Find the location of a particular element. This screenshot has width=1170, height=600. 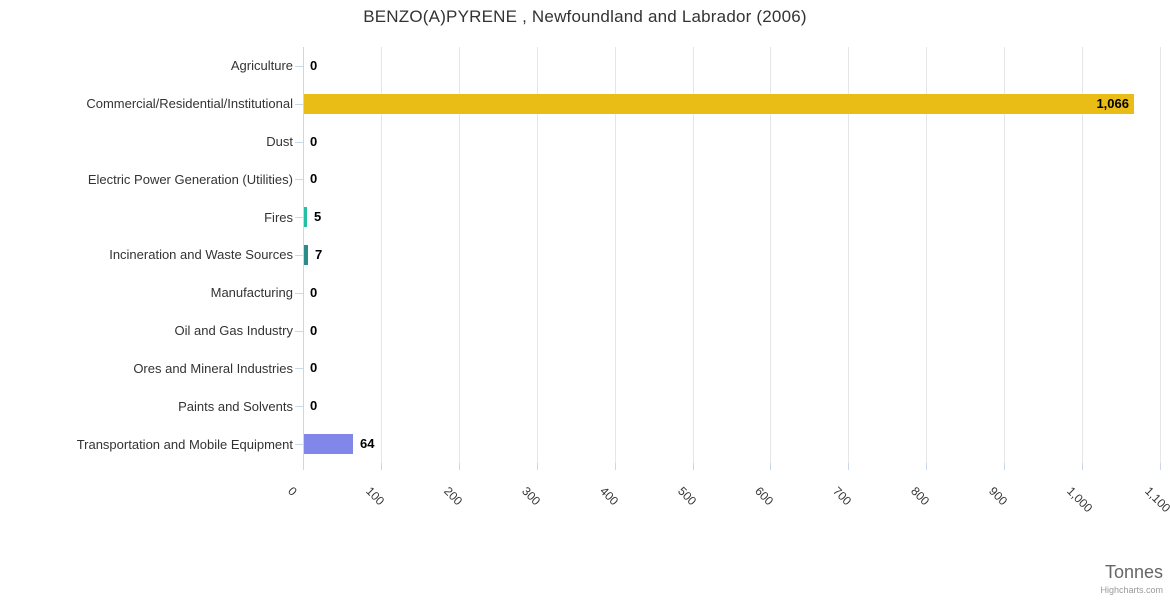

category-label: Commercial/Residential/Institutional is located at coordinates (189, 104).